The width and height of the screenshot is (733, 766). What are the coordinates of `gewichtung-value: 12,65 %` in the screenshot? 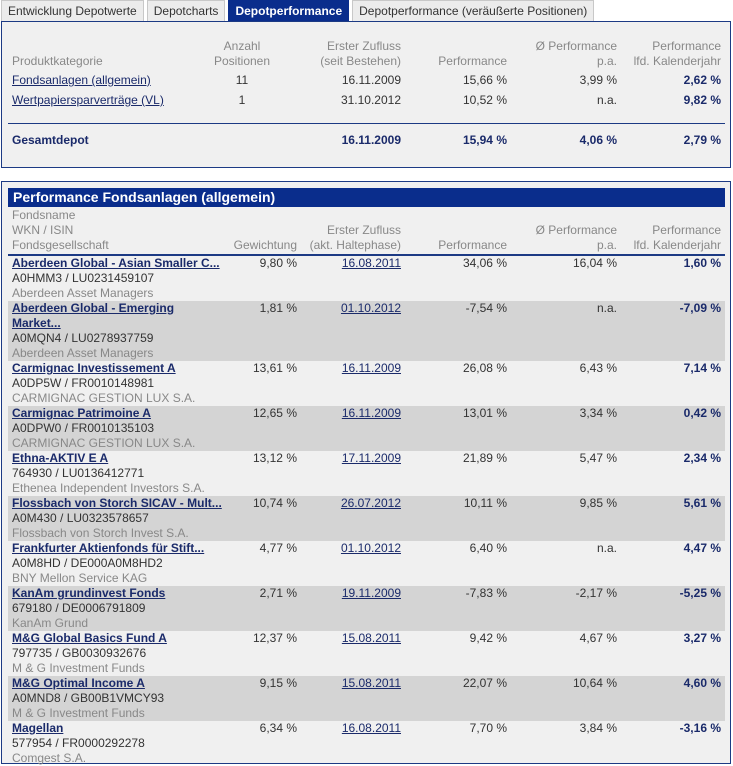 It's located at (274, 413).